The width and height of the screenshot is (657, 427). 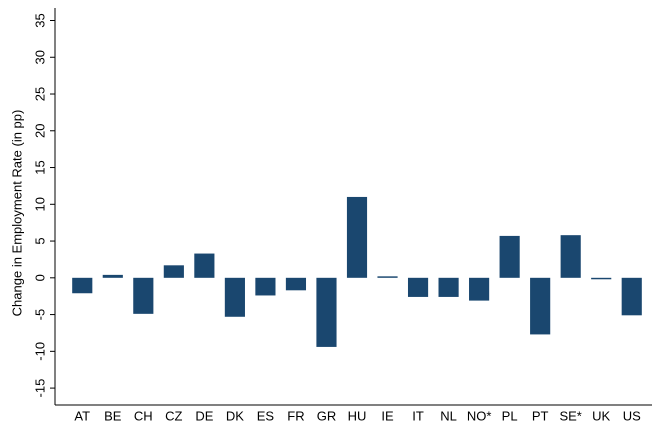 I want to click on x-tick-label: SE*, so click(x=570, y=415).